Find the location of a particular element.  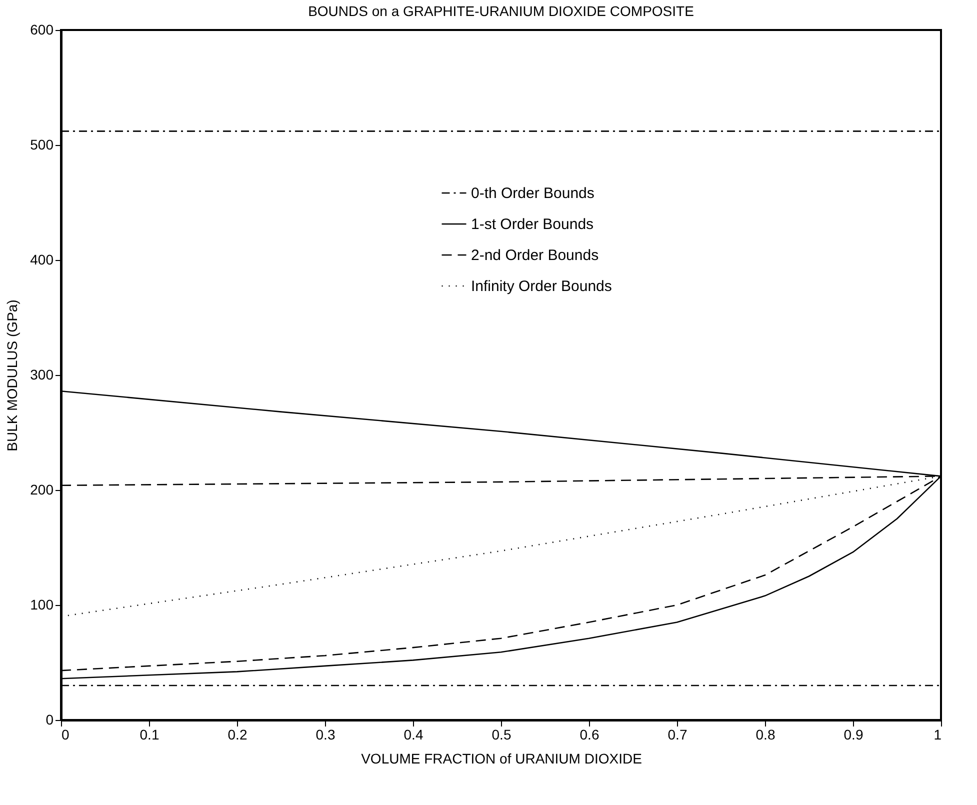

x-tick-label: 0.5 is located at coordinates (502, 734).